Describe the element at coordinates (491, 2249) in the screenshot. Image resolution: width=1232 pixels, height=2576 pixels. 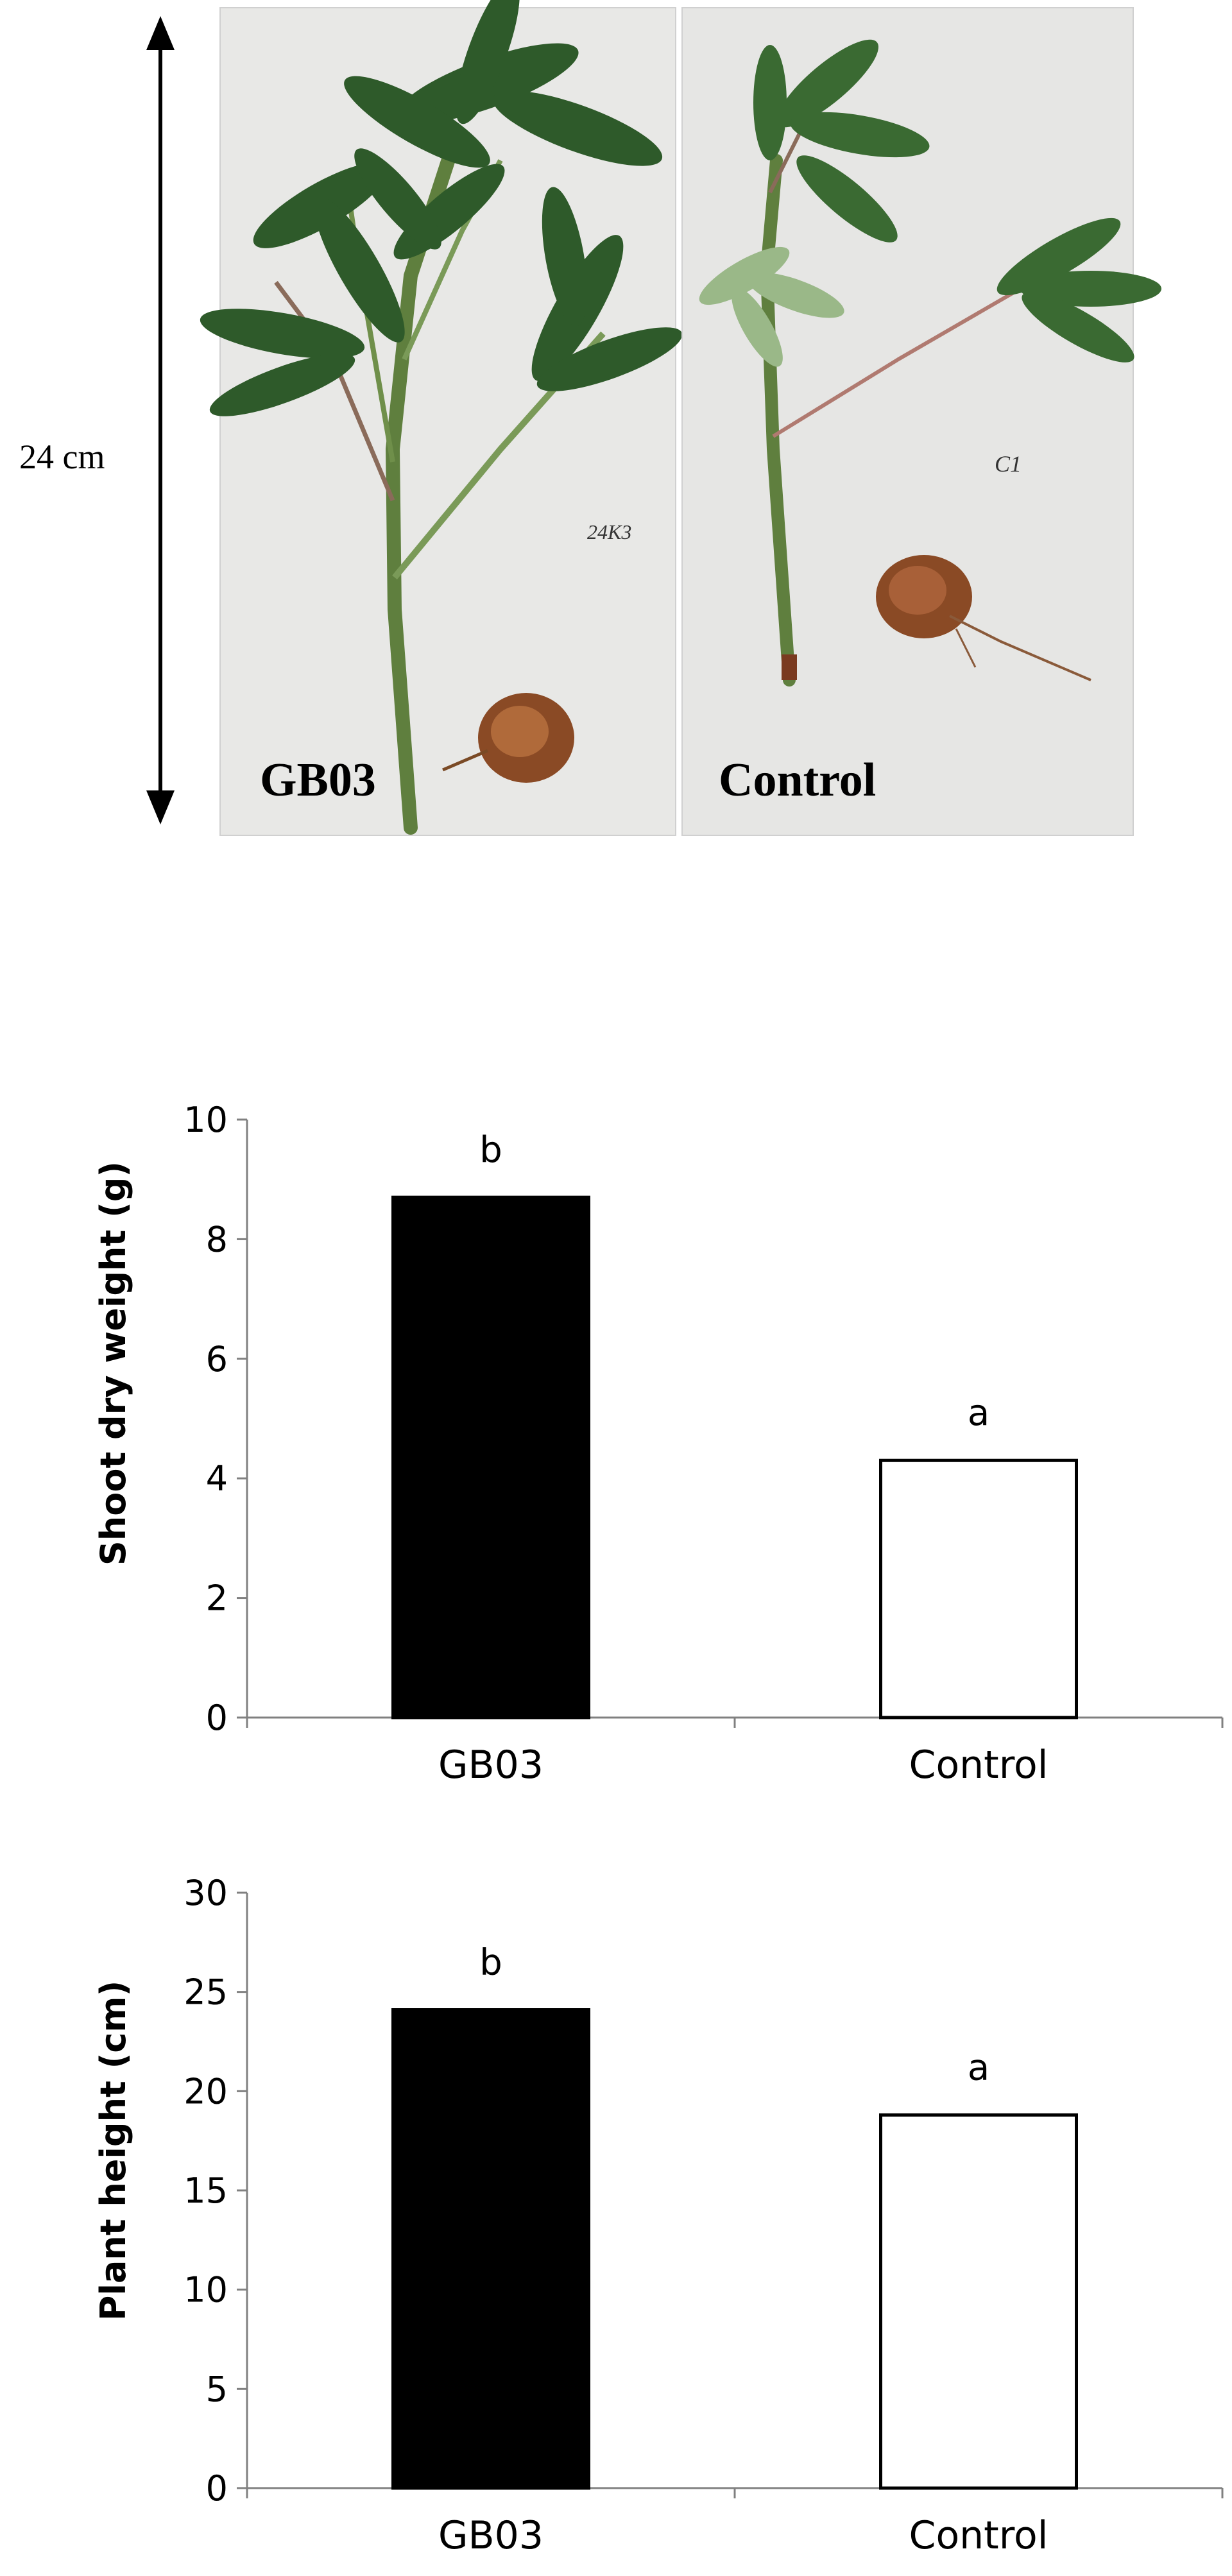
I see `c2-bar-gb03` at that location.